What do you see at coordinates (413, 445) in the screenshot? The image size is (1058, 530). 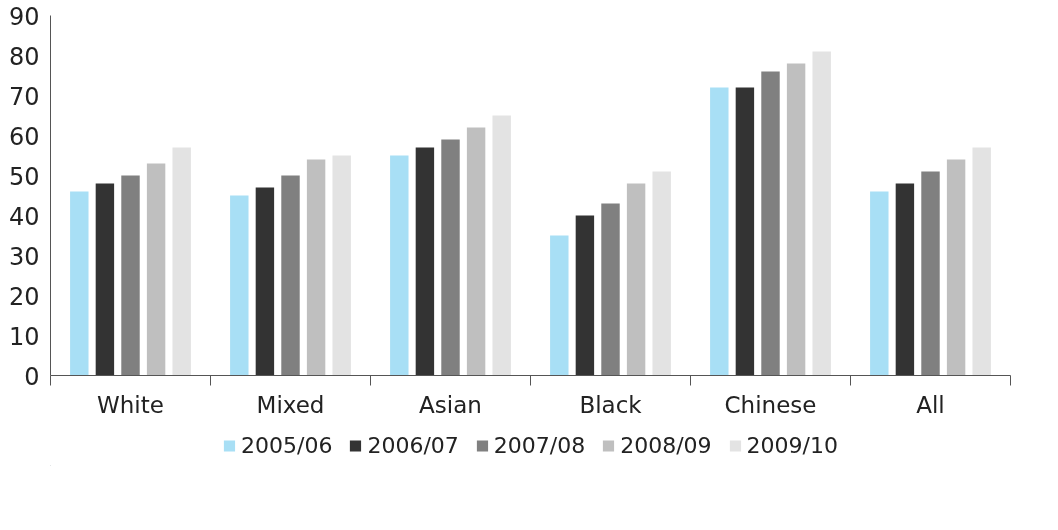 I see `legend-label: 2006/07` at bounding box center [413, 445].